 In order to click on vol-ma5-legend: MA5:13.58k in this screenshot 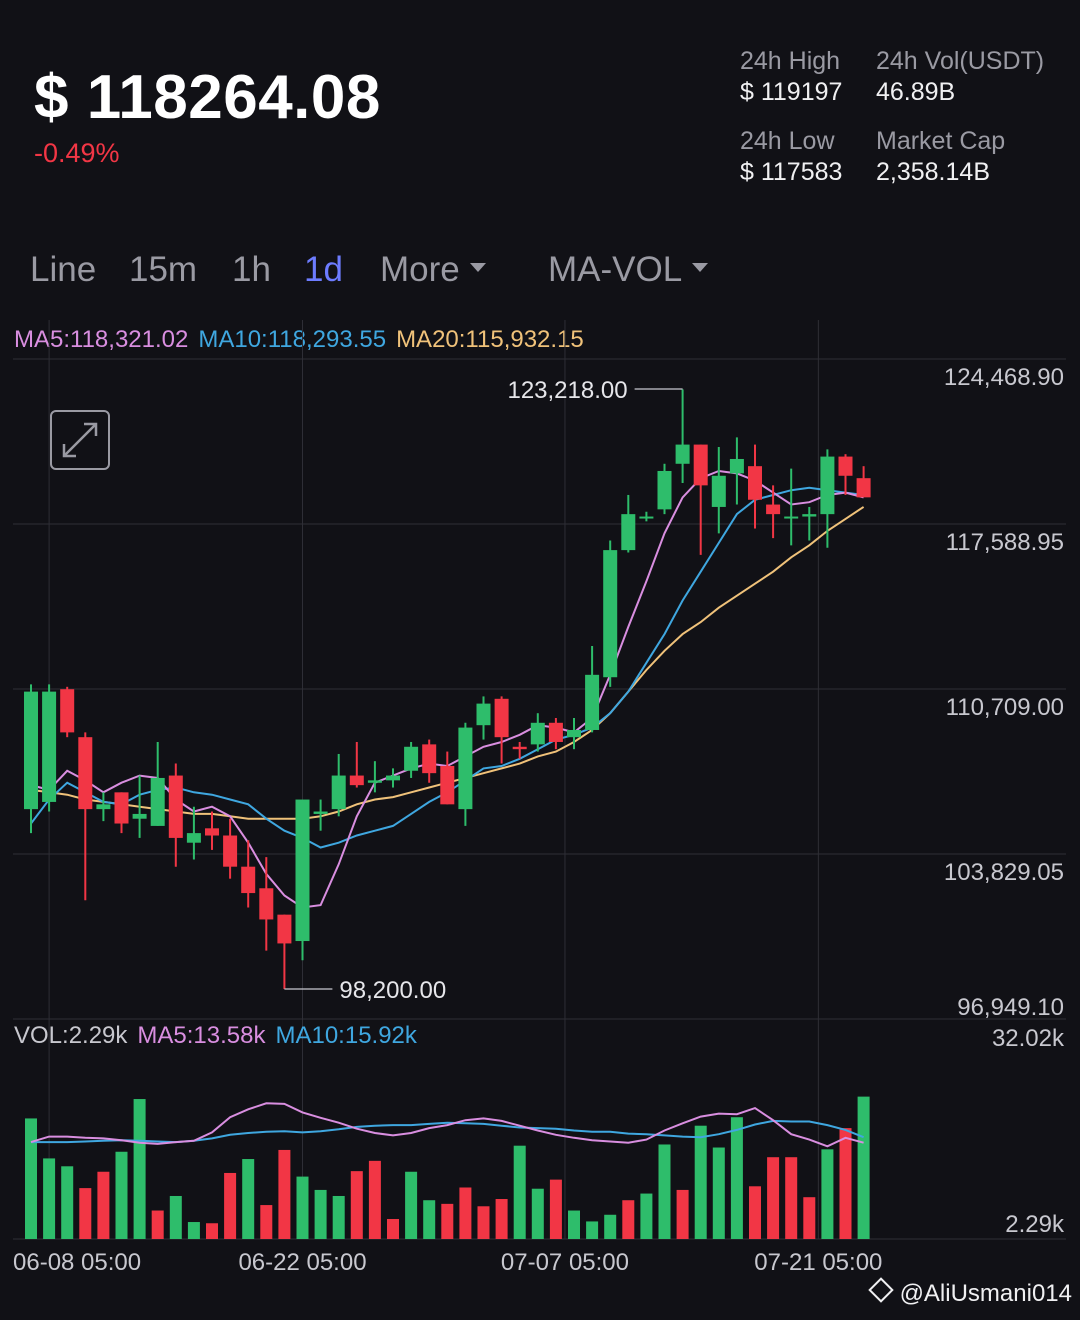, I will do `click(201, 1035)`.